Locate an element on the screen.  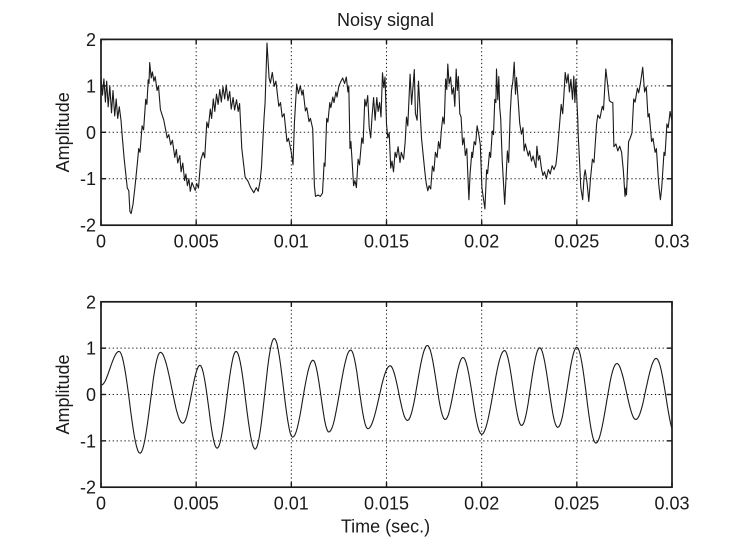
svg-text: Noisy signal is located at coordinates (385, 20).